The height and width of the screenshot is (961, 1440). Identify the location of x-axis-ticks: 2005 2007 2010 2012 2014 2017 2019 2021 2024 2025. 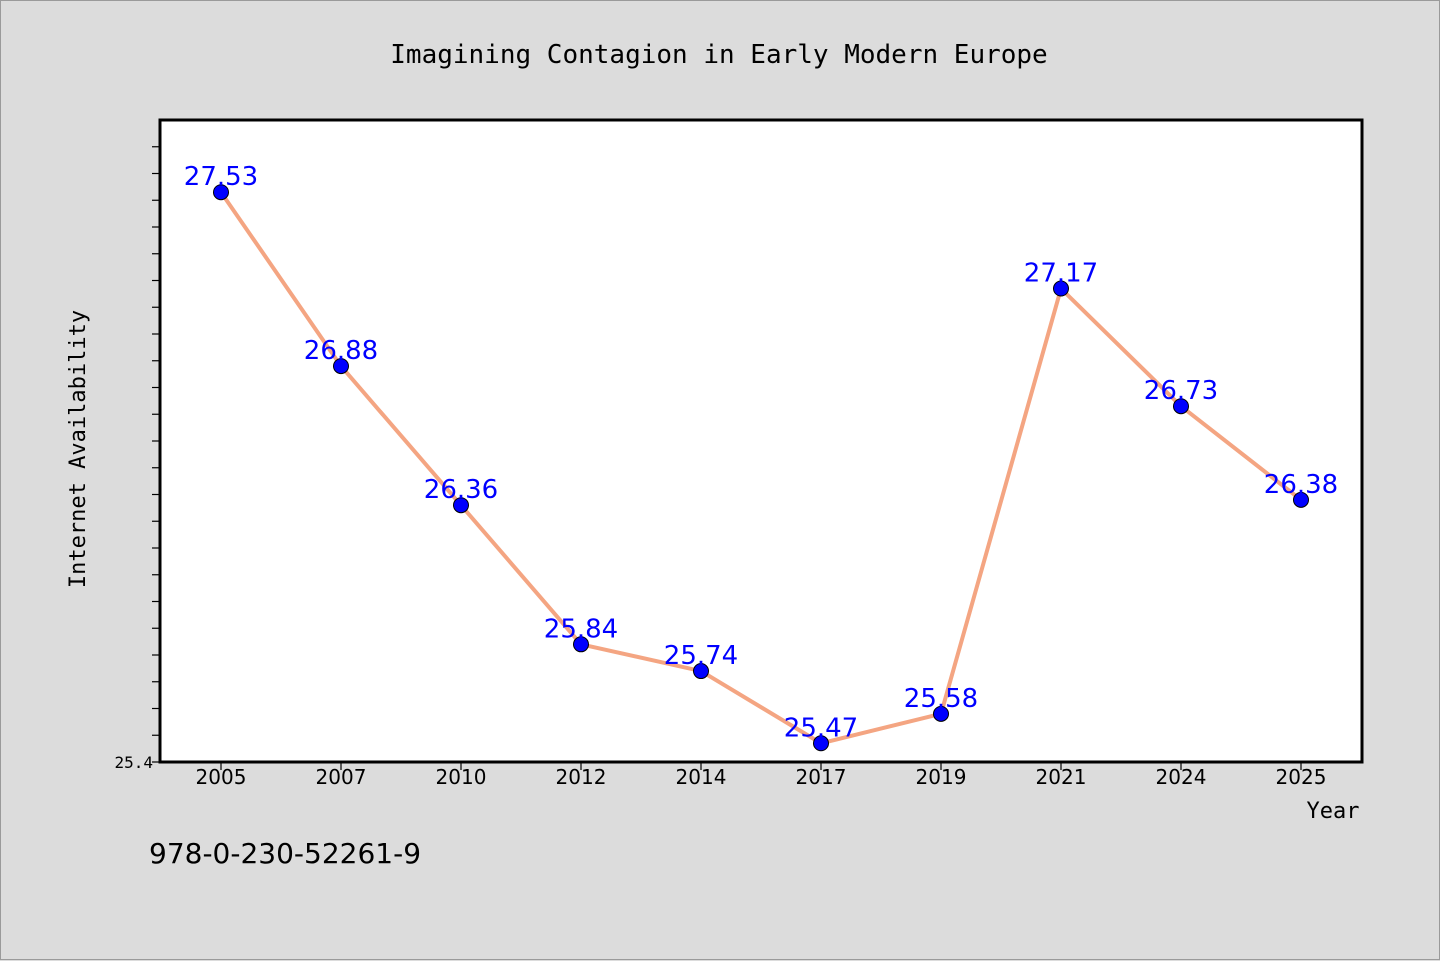
(761, 775).